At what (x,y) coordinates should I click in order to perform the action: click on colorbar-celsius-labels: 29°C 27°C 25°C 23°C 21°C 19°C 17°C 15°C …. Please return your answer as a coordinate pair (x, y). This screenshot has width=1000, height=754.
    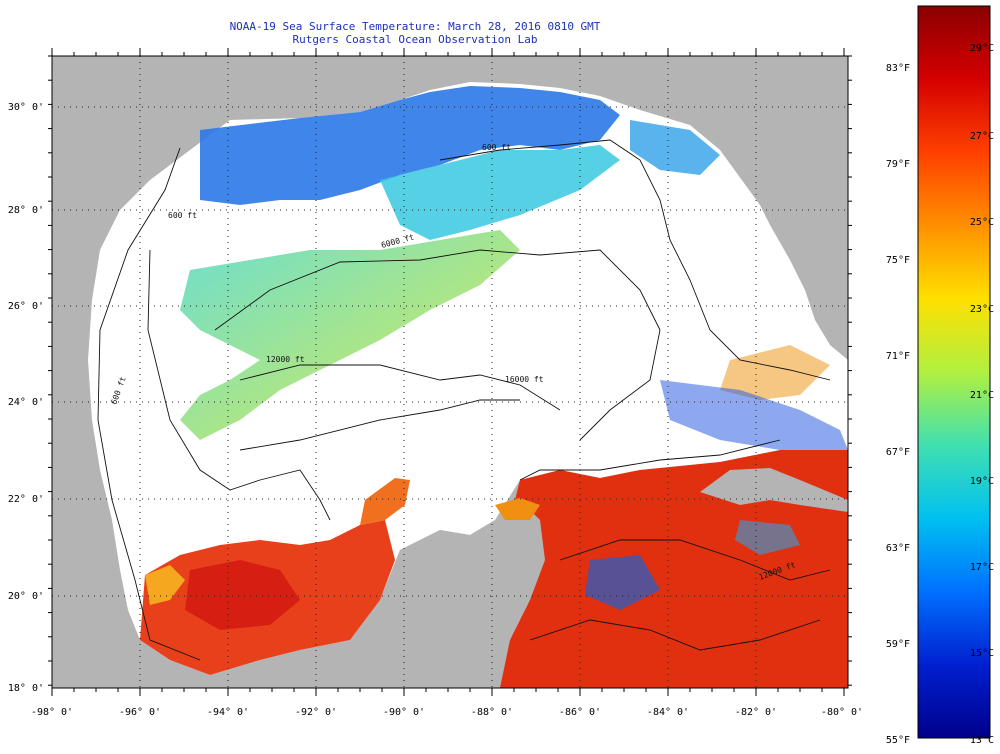
    Looking at the image, I should click on (982, 394).